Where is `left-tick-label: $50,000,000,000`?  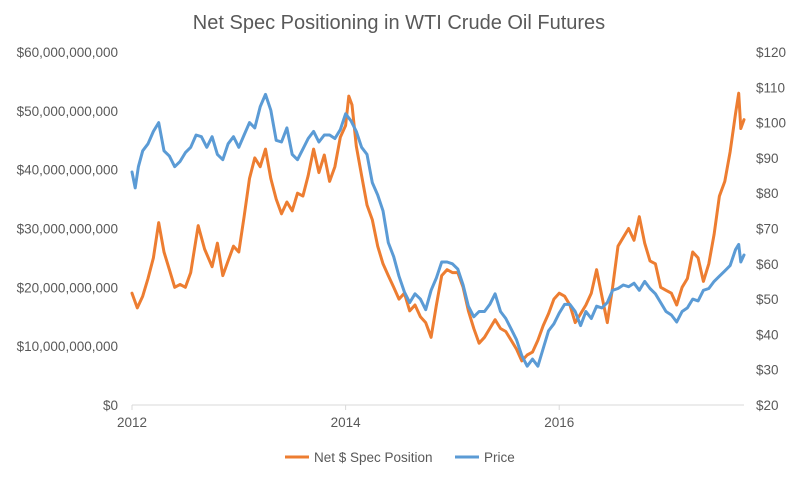
left-tick-label: $50,000,000,000 is located at coordinates (67, 111).